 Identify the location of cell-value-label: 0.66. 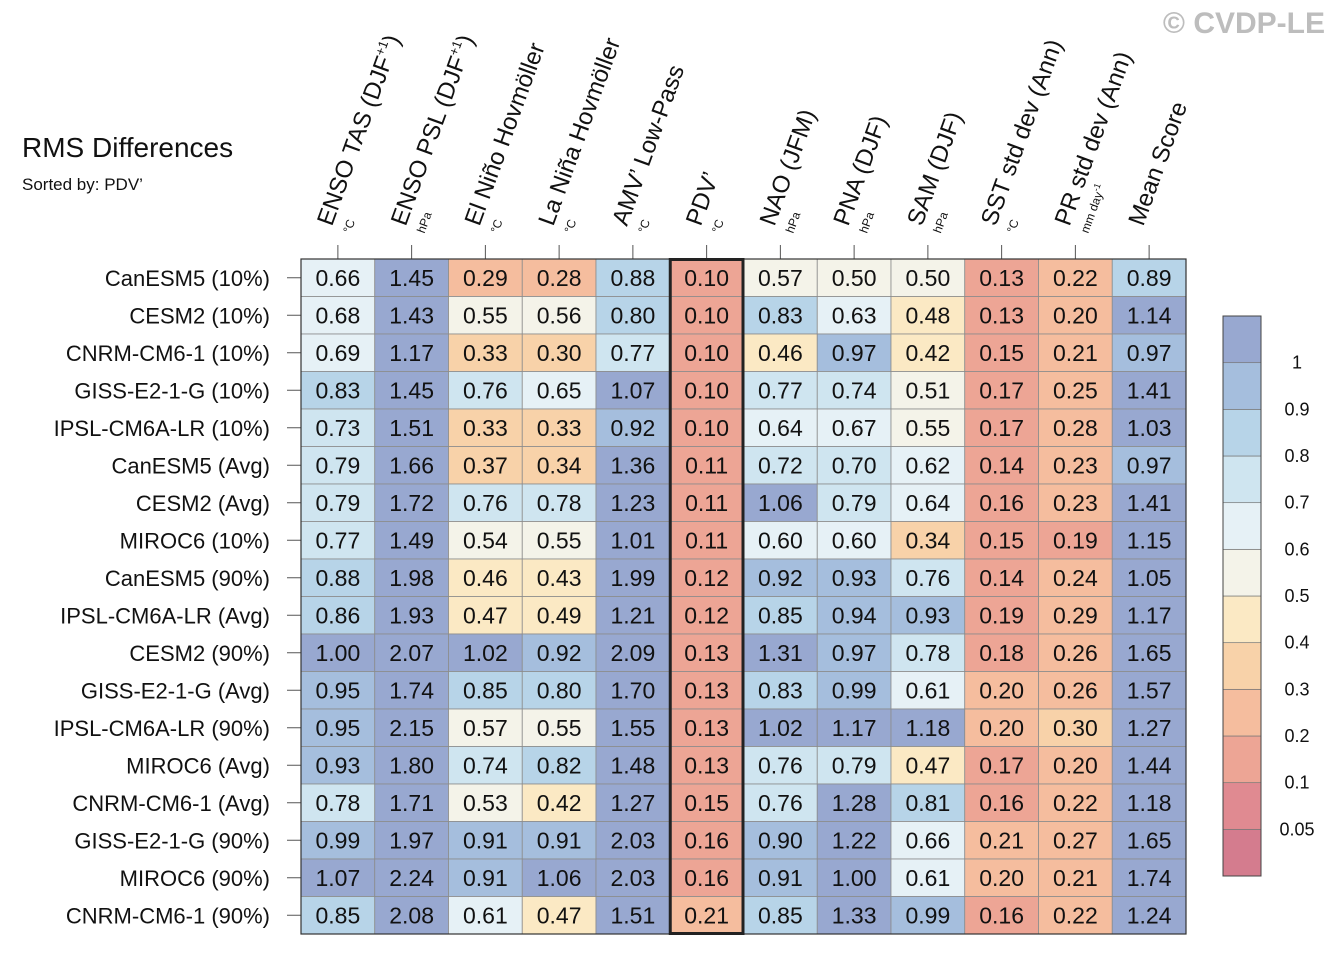
(927, 840).